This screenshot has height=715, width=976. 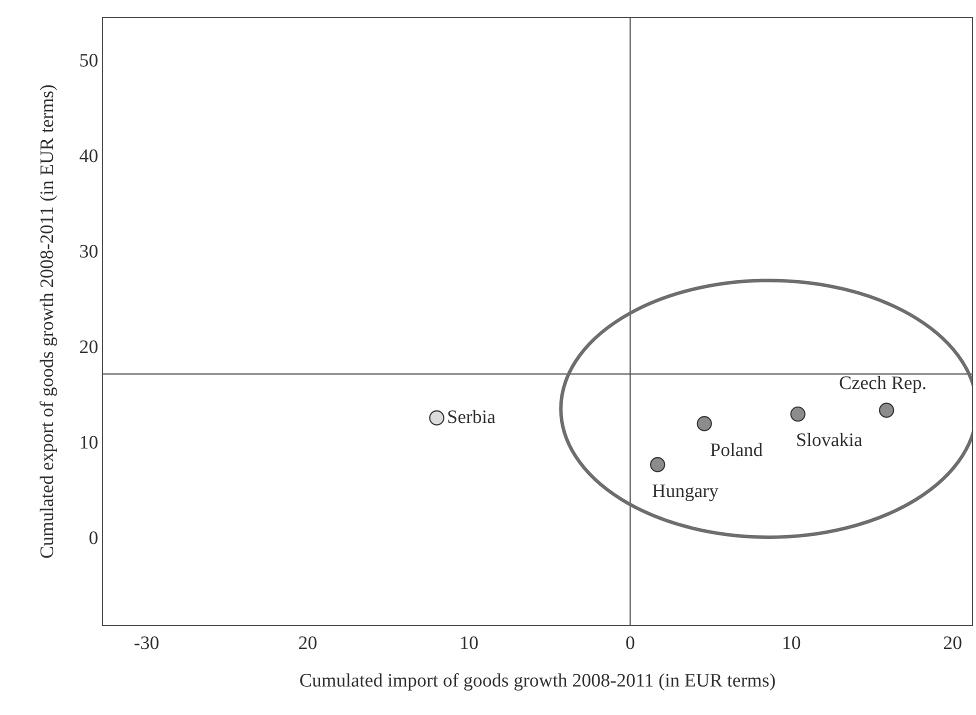 I want to click on y-tick-label: 10, so click(x=88, y=443).